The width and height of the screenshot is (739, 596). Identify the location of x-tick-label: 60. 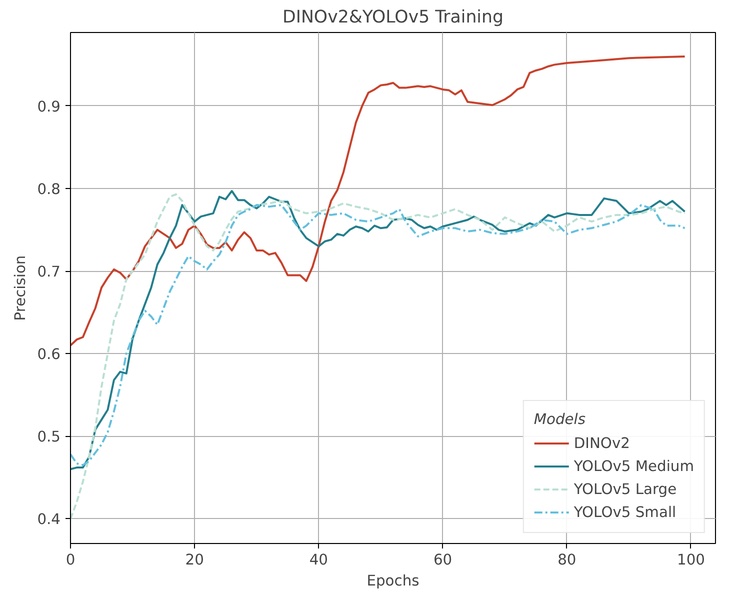
(442, 560).